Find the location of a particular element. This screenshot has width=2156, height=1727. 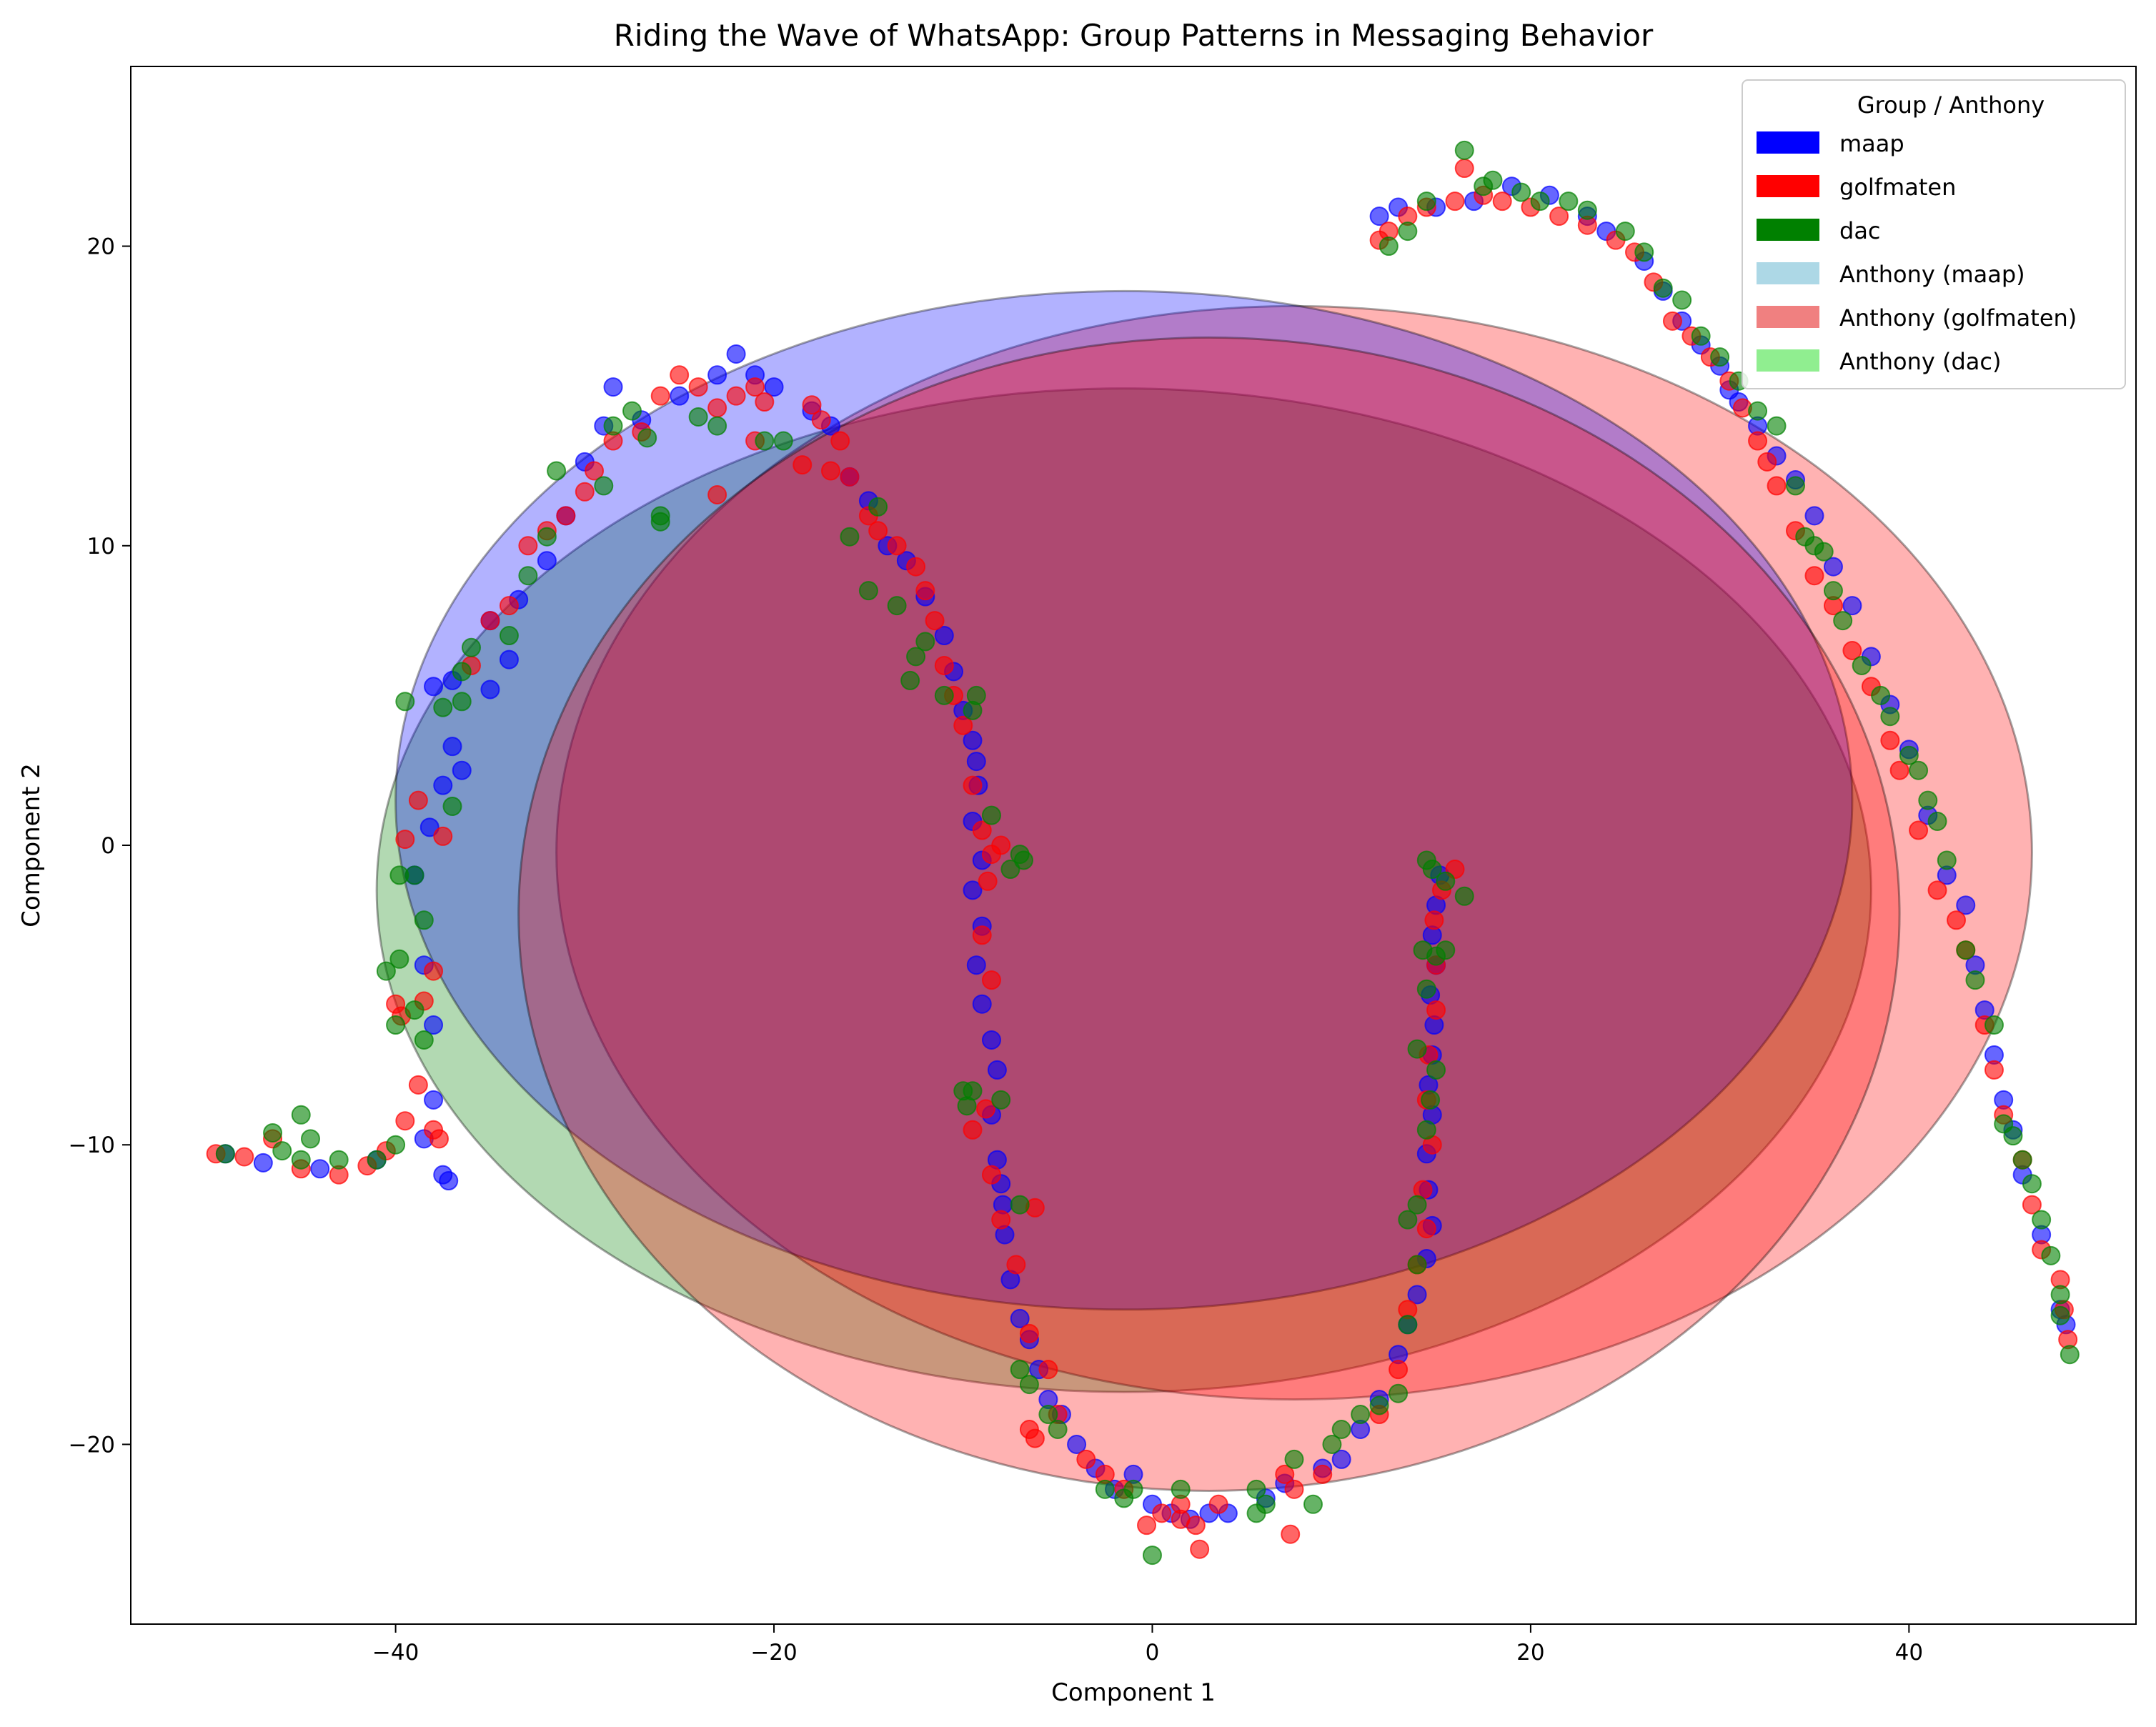

y-axis-label: Component 2 is located at coordinates (31, 845).